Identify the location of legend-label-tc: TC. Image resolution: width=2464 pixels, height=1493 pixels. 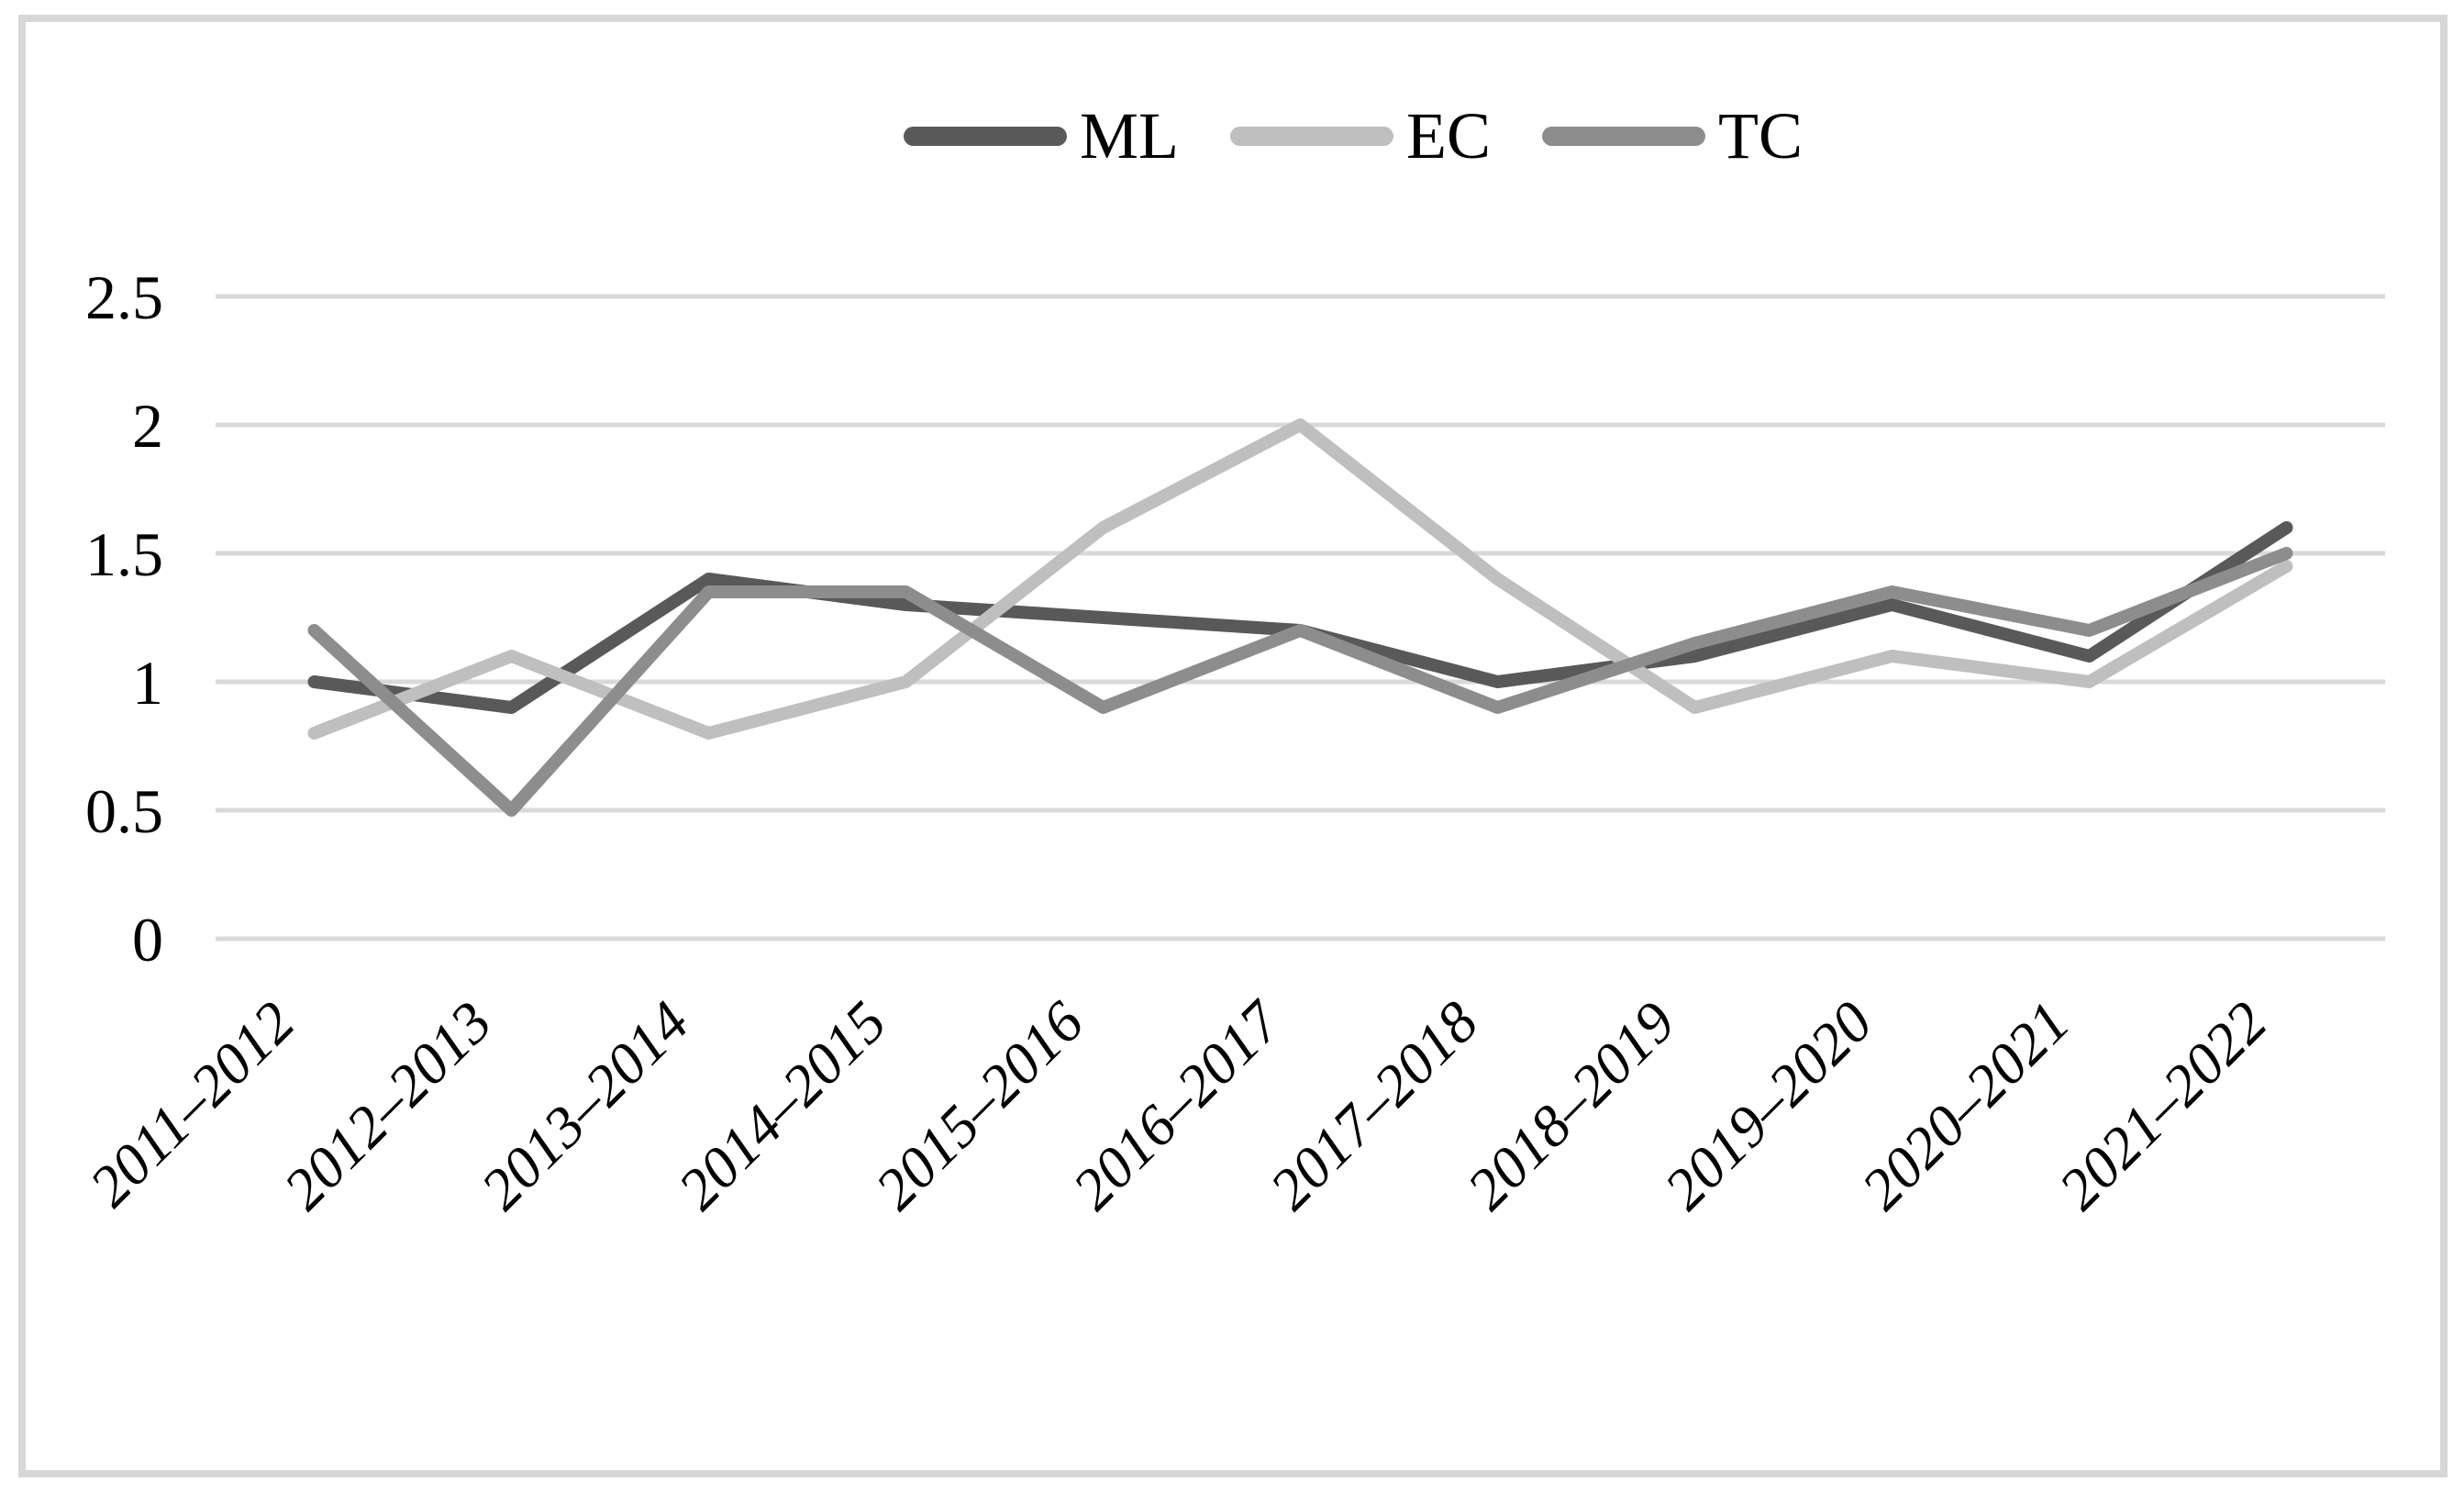
(1761, 136).